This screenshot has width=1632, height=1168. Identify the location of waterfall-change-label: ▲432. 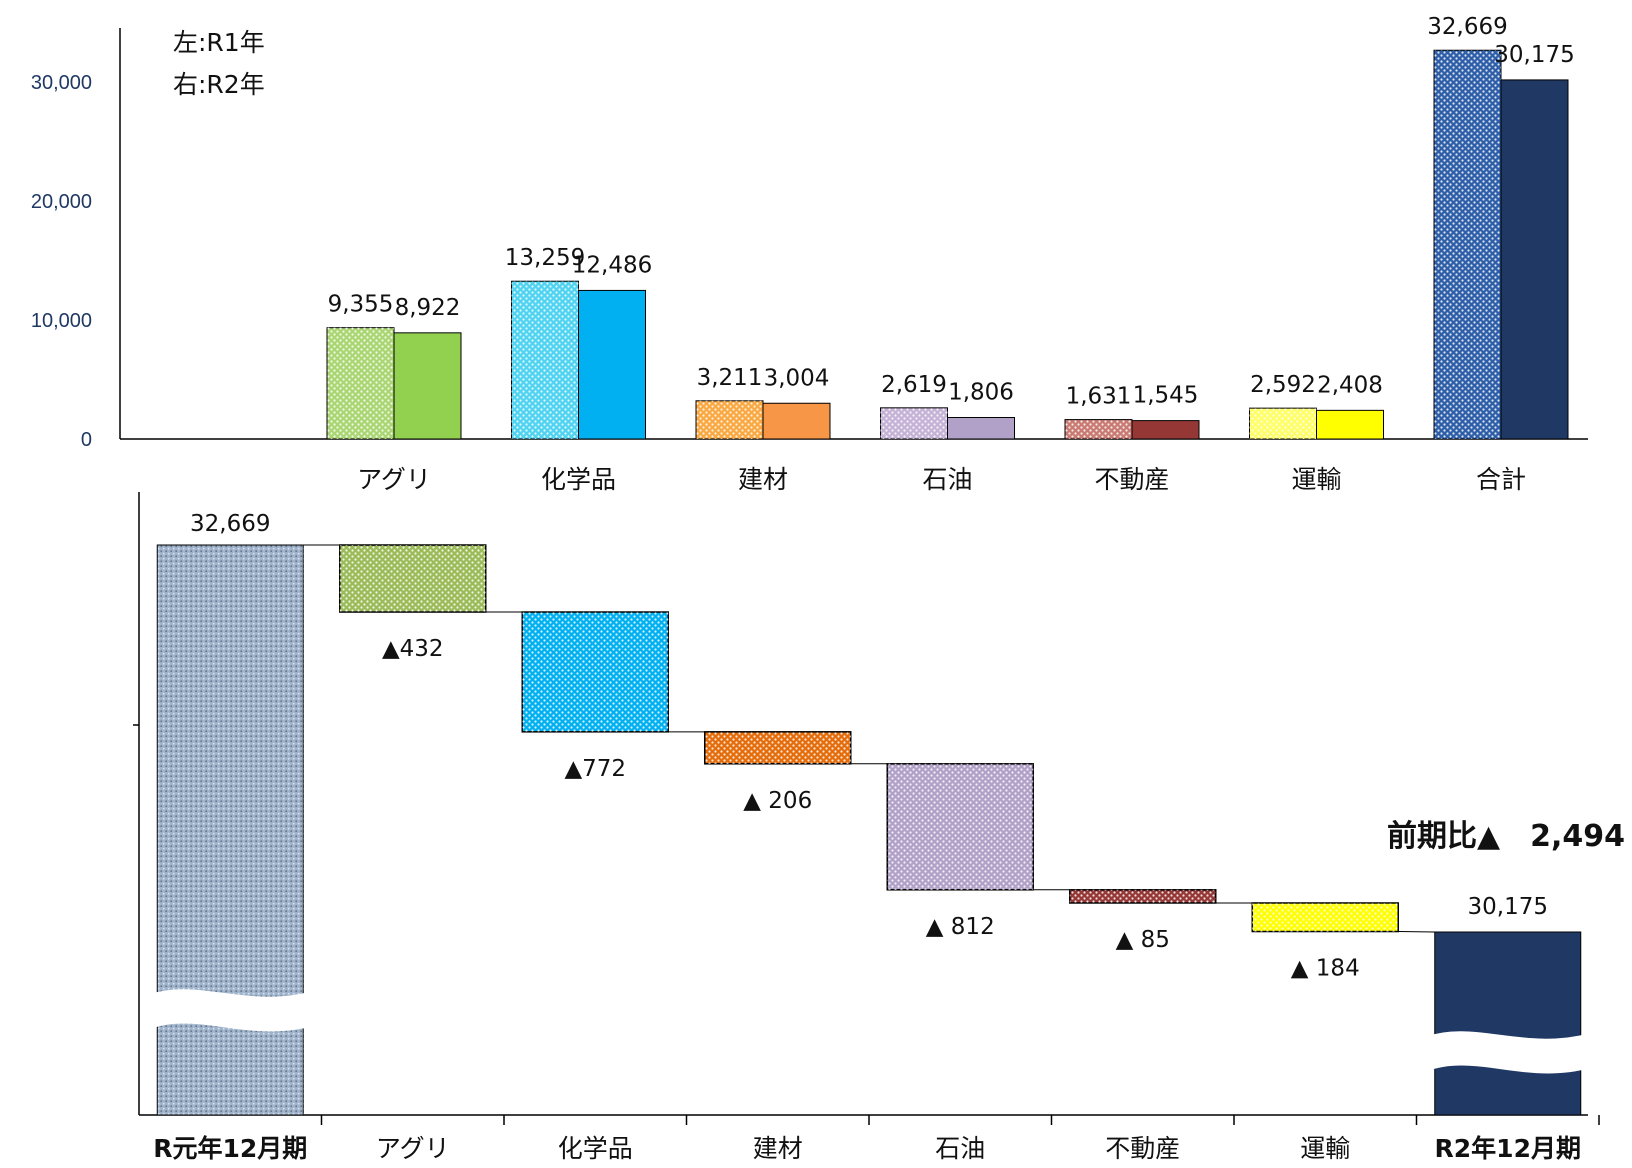
(413, 649).